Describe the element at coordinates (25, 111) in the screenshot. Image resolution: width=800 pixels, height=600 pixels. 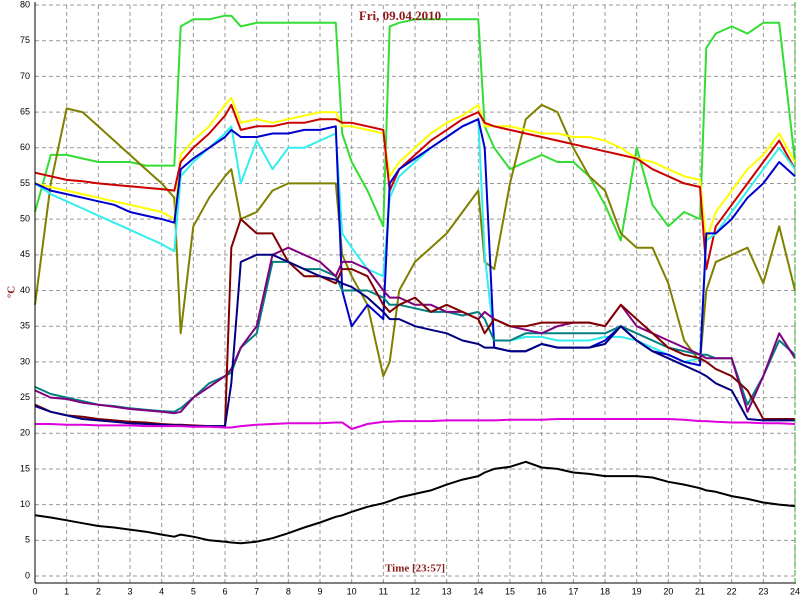
I see `y-tick-label: 65` at that location.